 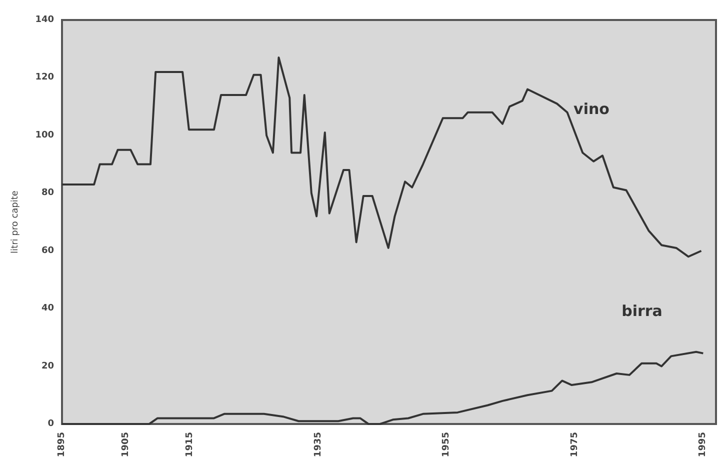 What do you see at coordinates (44, 135) in the screenshot?
I see `y-tick-label: 100` at bounding box center [44, 135].